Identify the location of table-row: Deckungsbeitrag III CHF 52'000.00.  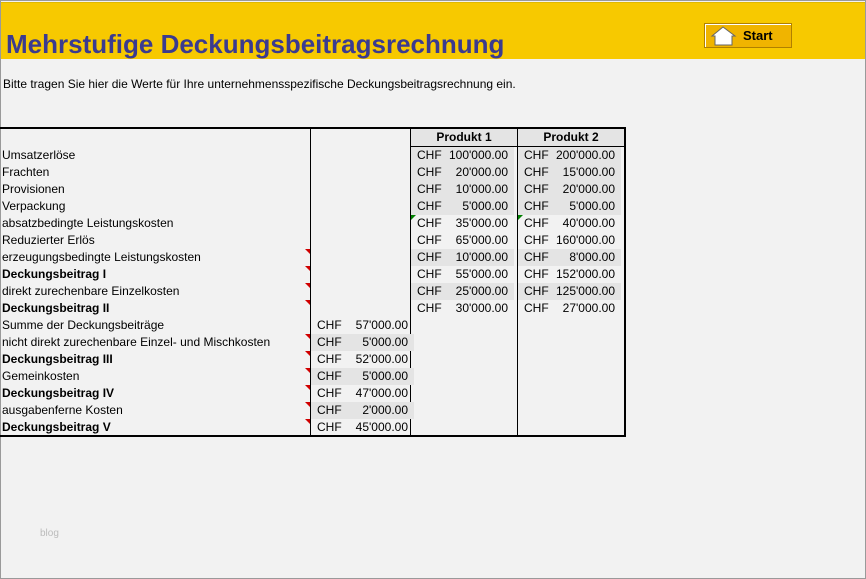
(312, 359).